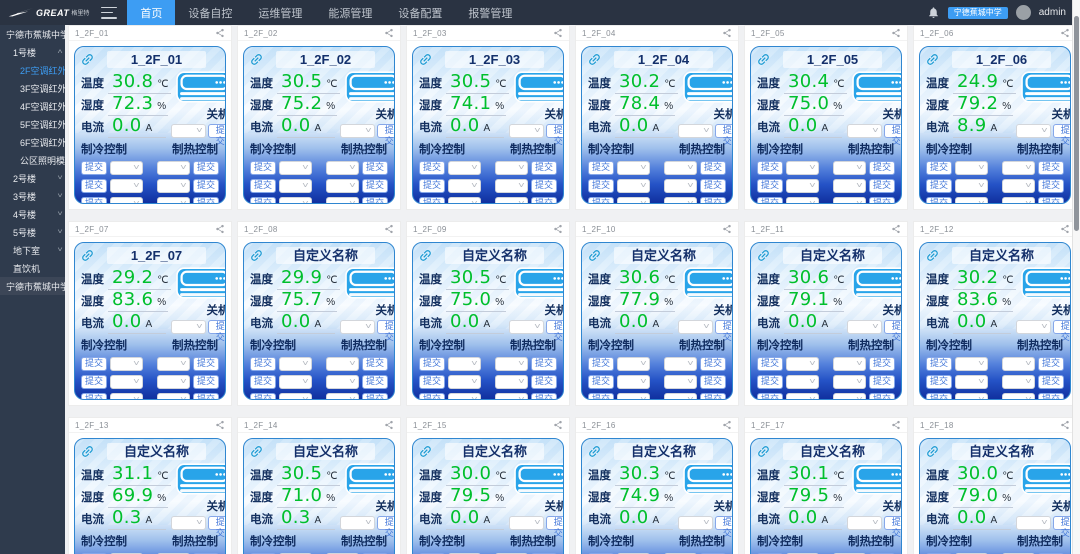  Describe the element at coordinates (109, 12) in the screenshot. I see `menu-collapse-icon` at that location.